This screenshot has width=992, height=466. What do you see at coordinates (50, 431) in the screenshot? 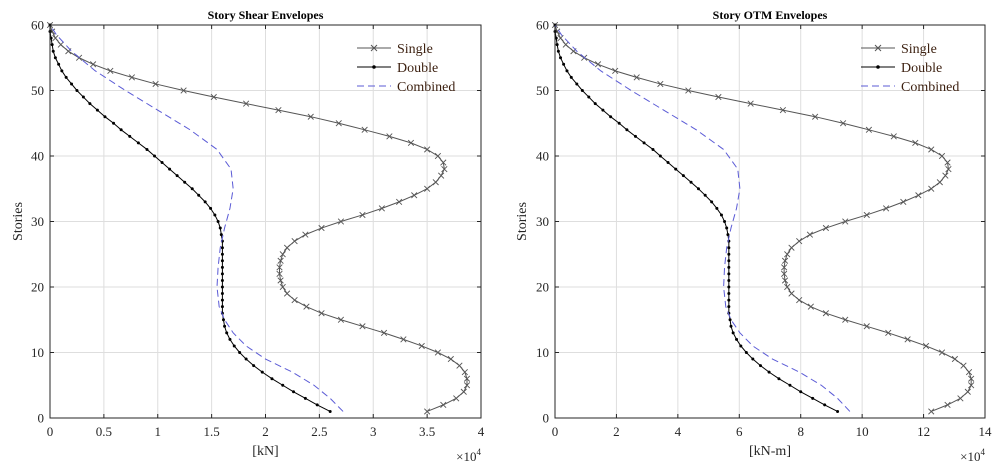
I see `x-tick-label: 0` at bounding box center [50, 431].